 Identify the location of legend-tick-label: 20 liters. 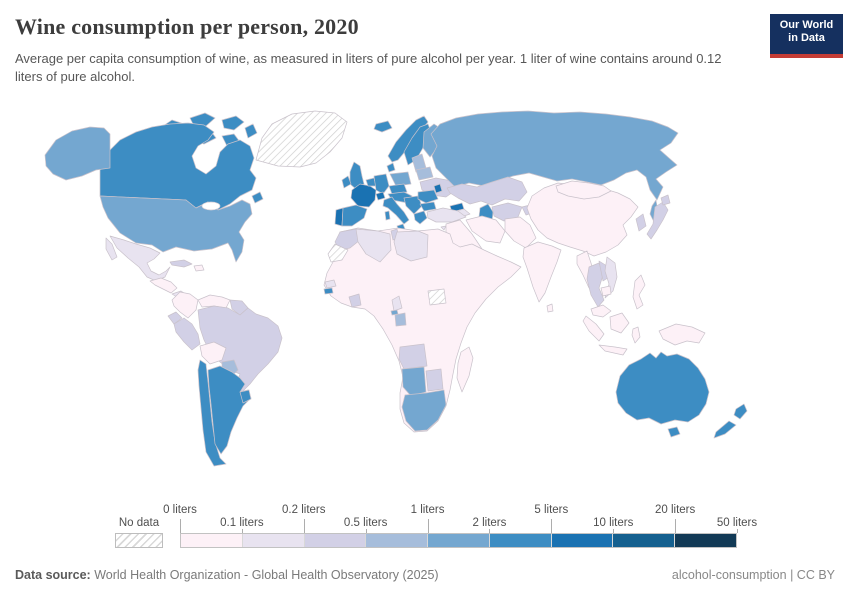
(675, 510).